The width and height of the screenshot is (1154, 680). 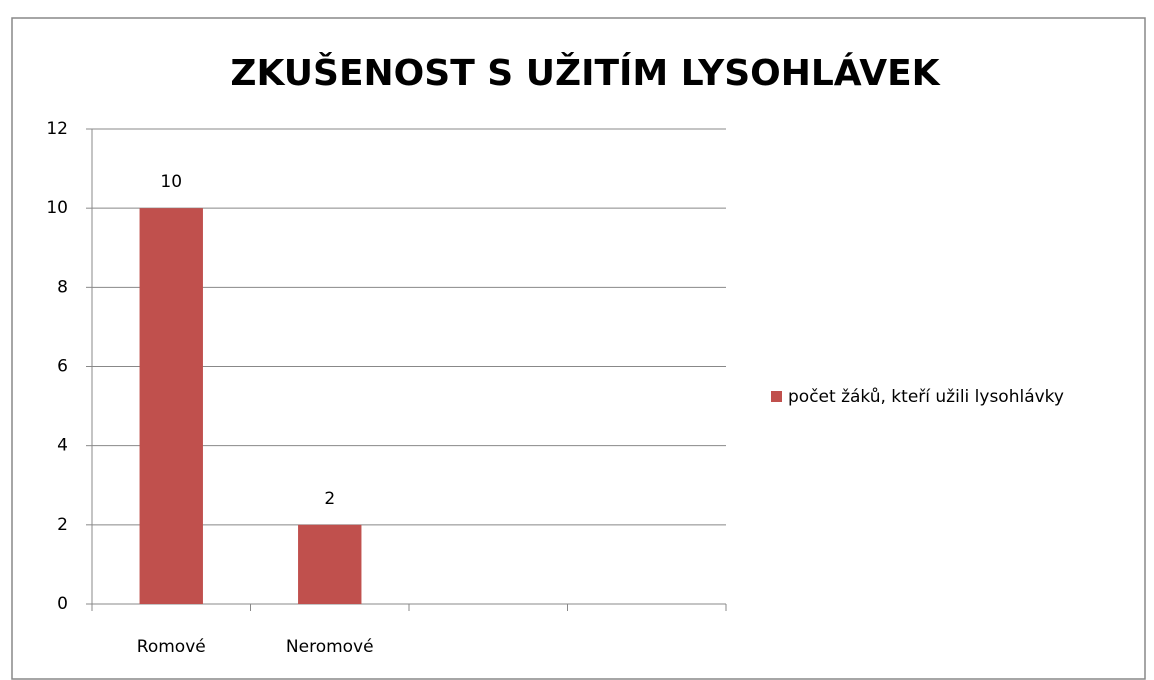 What do you see at coordinates (62, 367) in the screenshot?
I see `y-tick-label: 6` at bounding box center [62, 367].